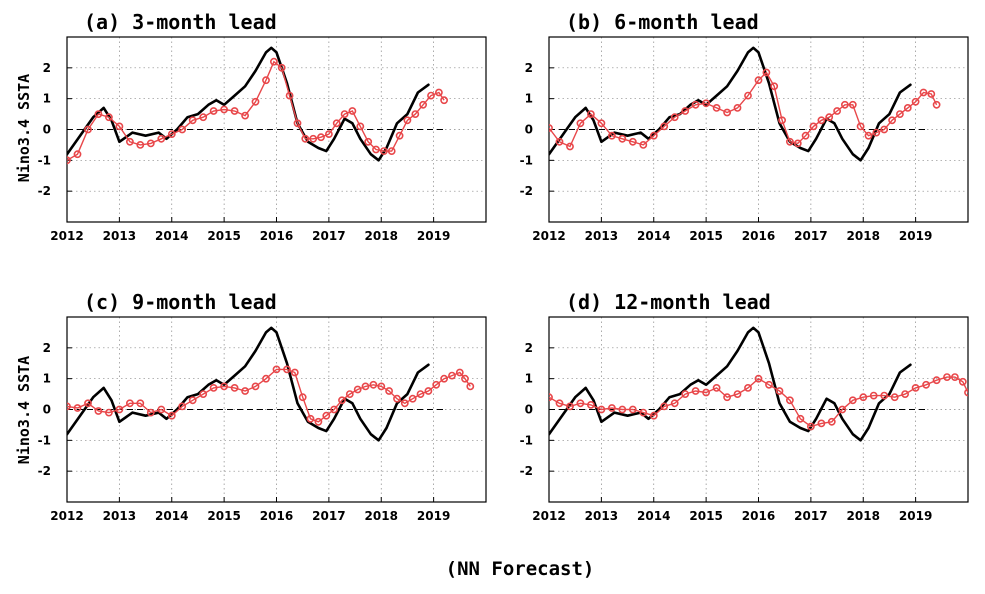  What do you see at coordinates (601, 516) in the screenshot?
I see `panel-d-xtick-2013: 2013` at bounding box center [601, 516].